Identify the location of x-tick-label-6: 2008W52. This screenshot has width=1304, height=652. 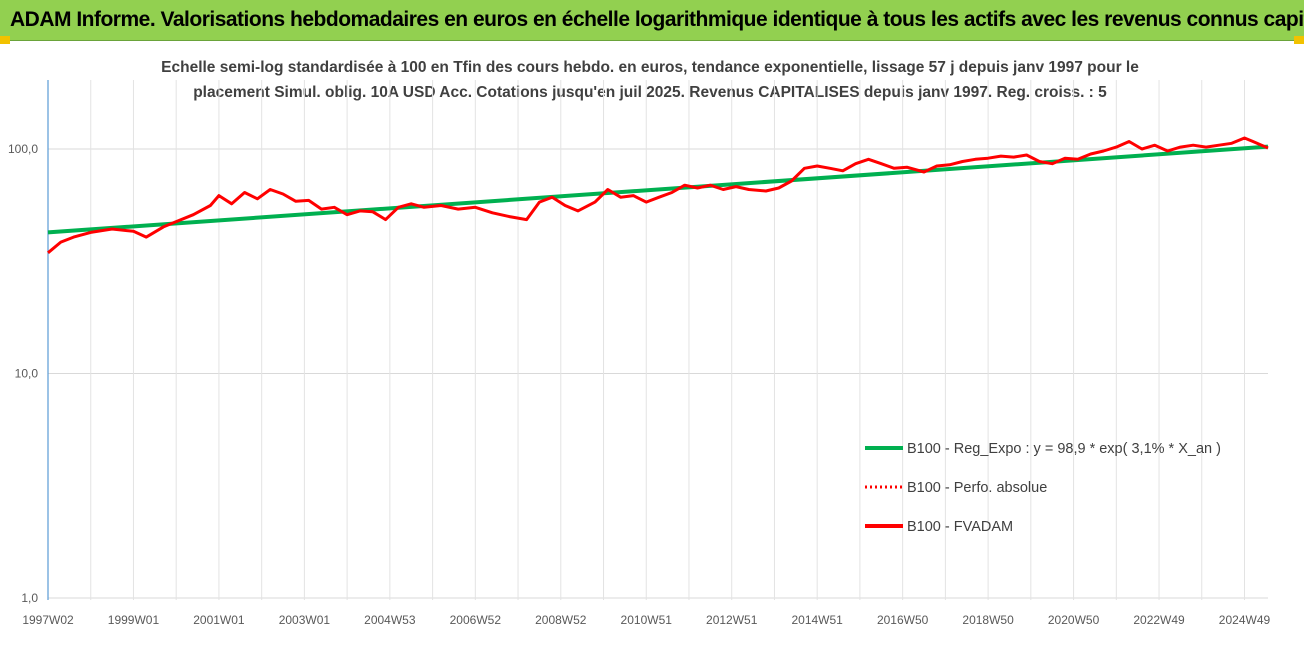
(561, 620).